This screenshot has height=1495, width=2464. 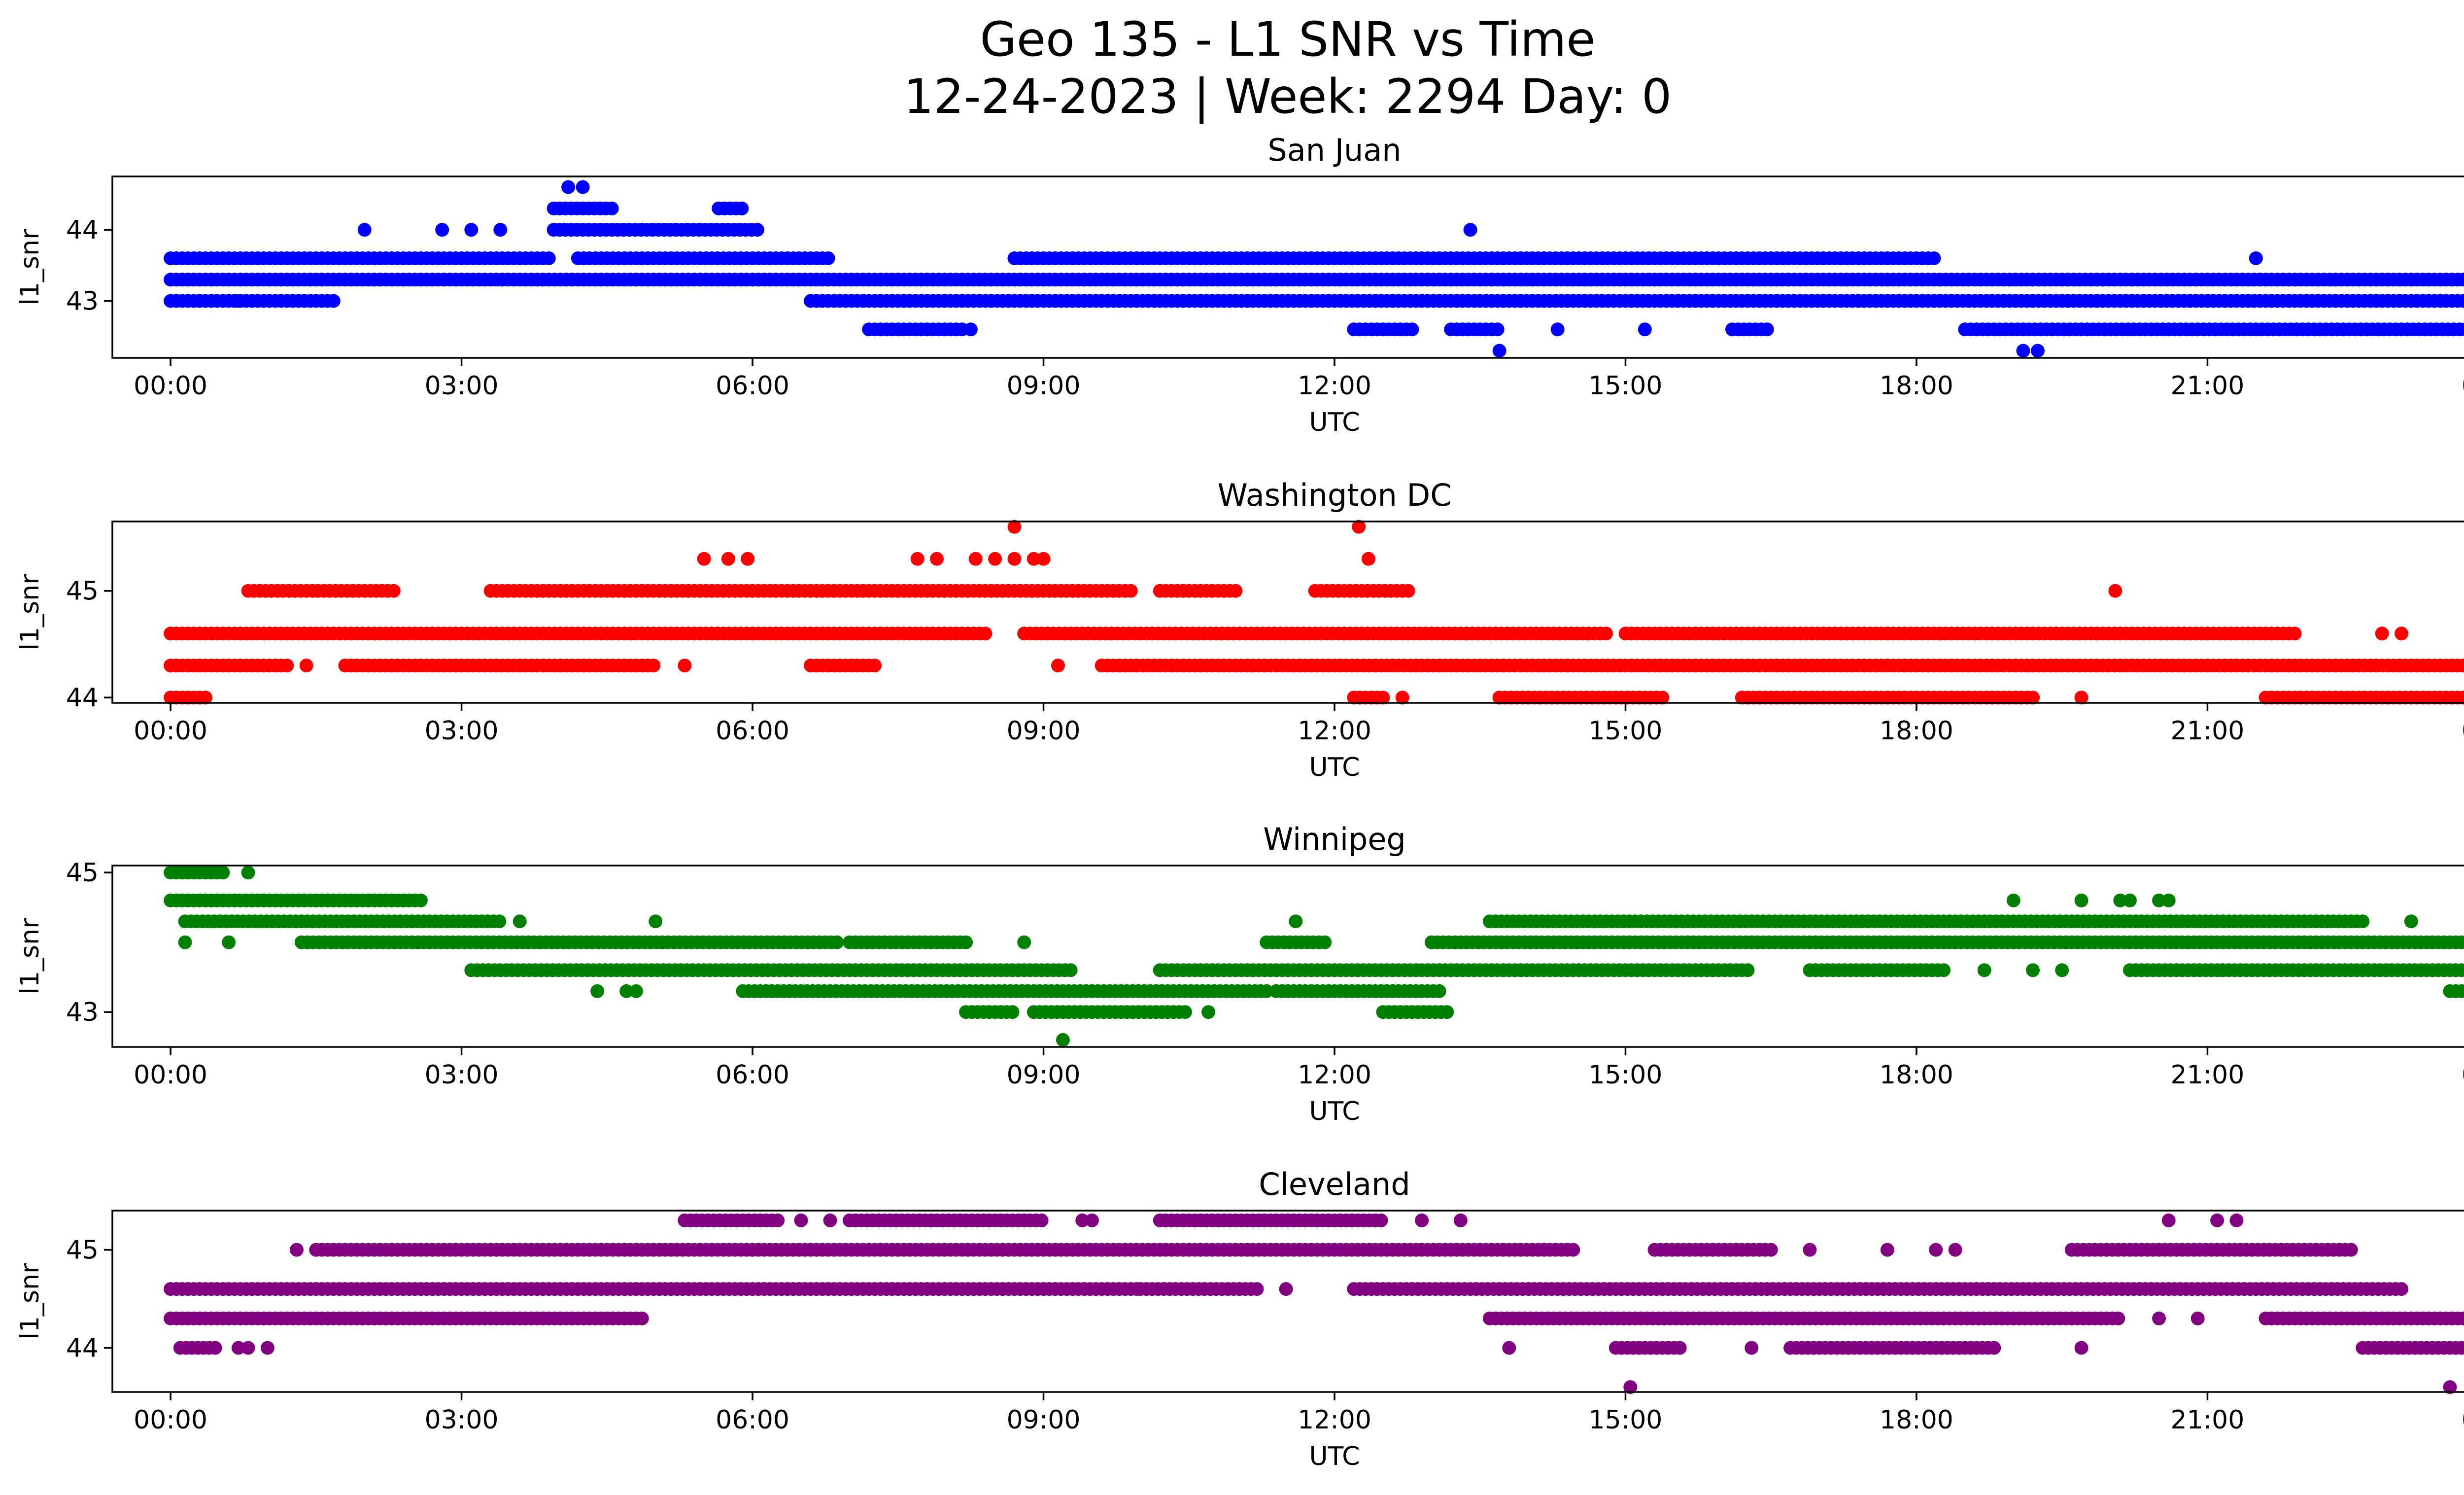 I want to click on y-tick-label: 43, so click(x=82, y=301).